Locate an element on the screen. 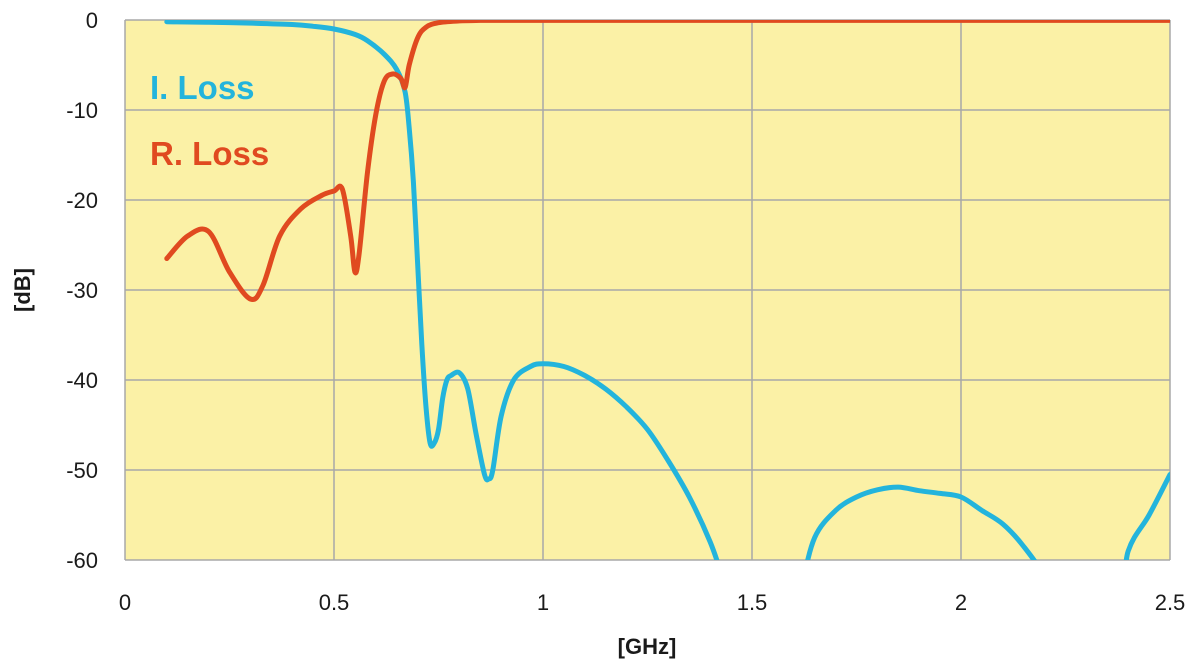  y-tick-label: -20 is located at coordinates (82, 200).